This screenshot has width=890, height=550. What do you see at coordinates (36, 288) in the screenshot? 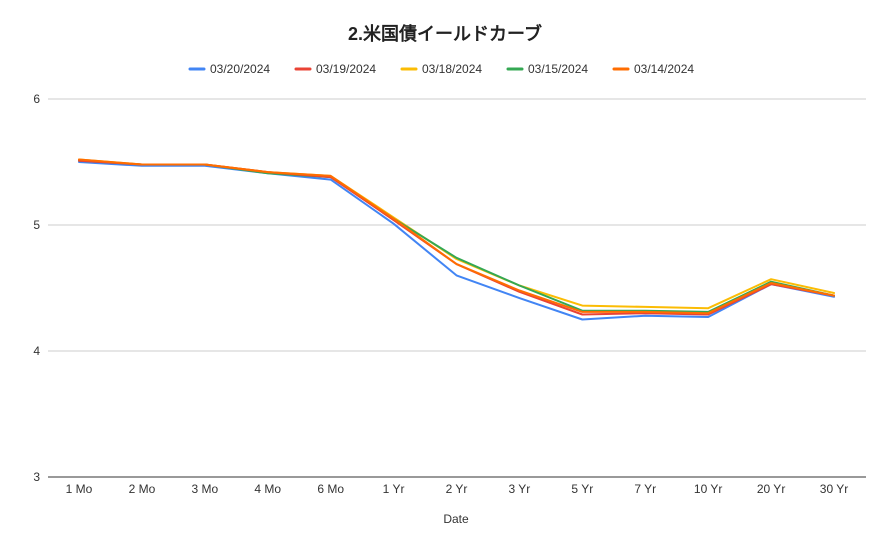
I see `y-axis-ticks: 3 4 5 6` at bounding box center [36, 288].